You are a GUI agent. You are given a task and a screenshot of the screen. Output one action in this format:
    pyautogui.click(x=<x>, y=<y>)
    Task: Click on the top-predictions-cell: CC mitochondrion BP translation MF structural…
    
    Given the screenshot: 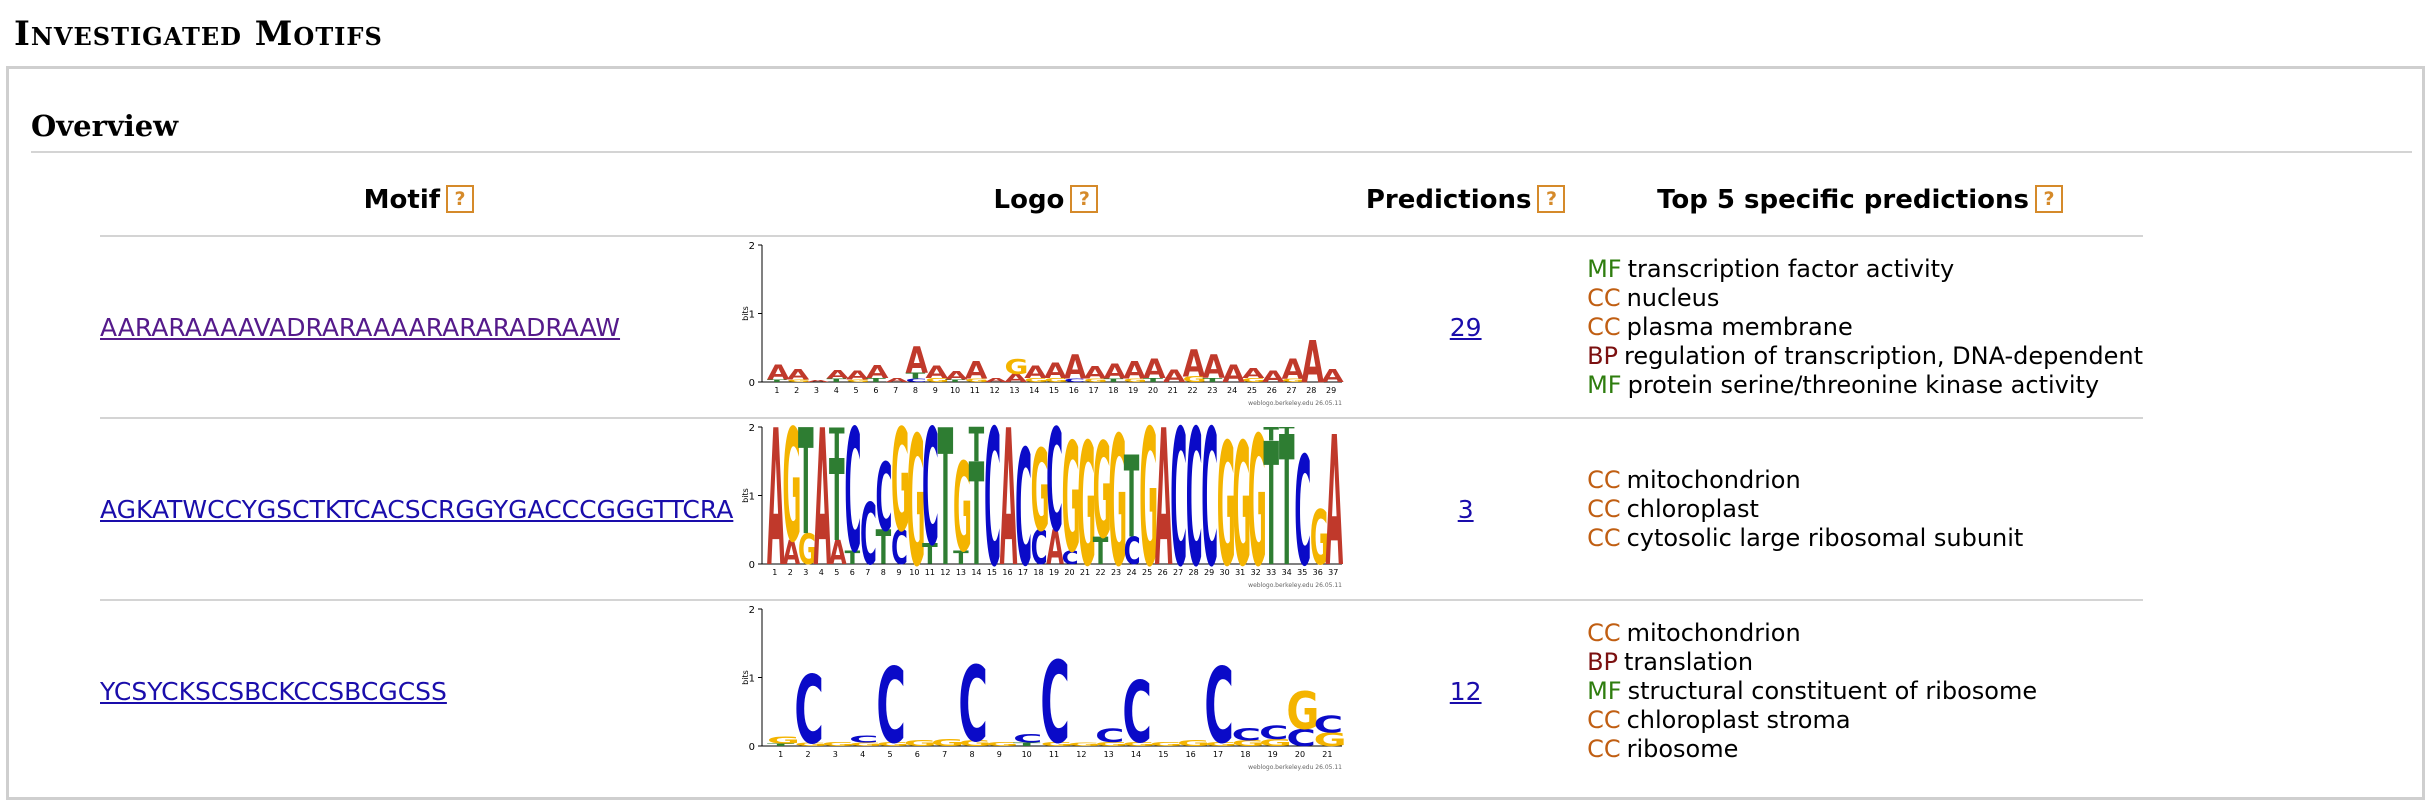 What is the action you would take?
    pyautogui.click(x=1860, y=690)
    